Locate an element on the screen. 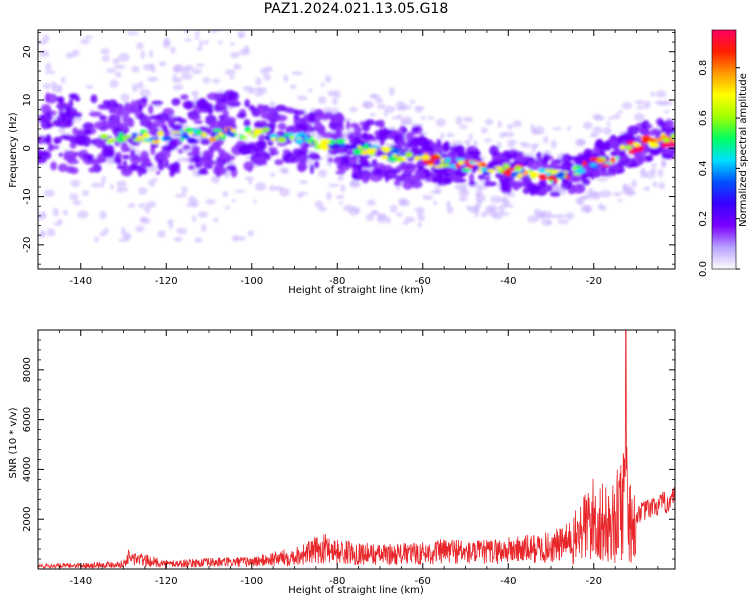 This screenshot has height=600, width=750. colorbar-label: Normalized spectral amplitude is located at coordinates (743, 150).